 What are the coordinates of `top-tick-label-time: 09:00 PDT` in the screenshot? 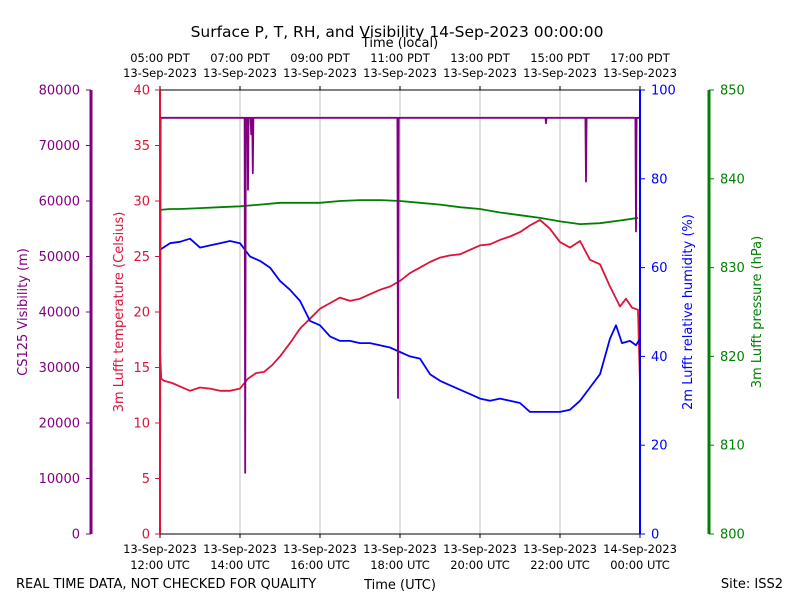 It's located at (320, 58).